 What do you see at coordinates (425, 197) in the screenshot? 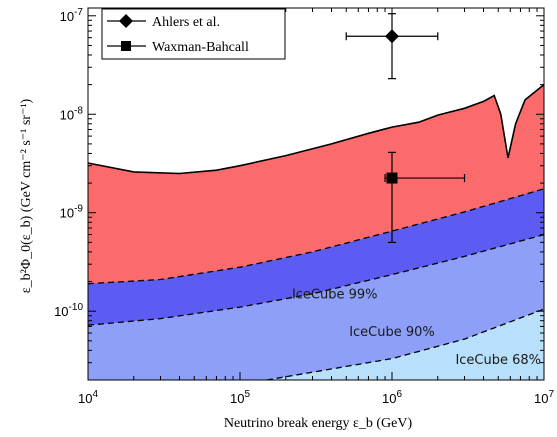
I see `data-point-waxman-bahcall` at bounding box center [425, 197].